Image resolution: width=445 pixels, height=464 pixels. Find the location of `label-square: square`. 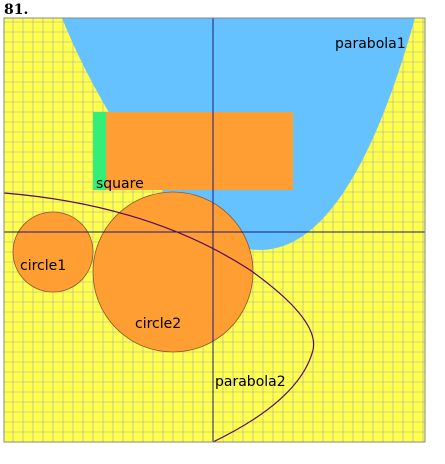

label-square: square is located at coordinates (120, 184).